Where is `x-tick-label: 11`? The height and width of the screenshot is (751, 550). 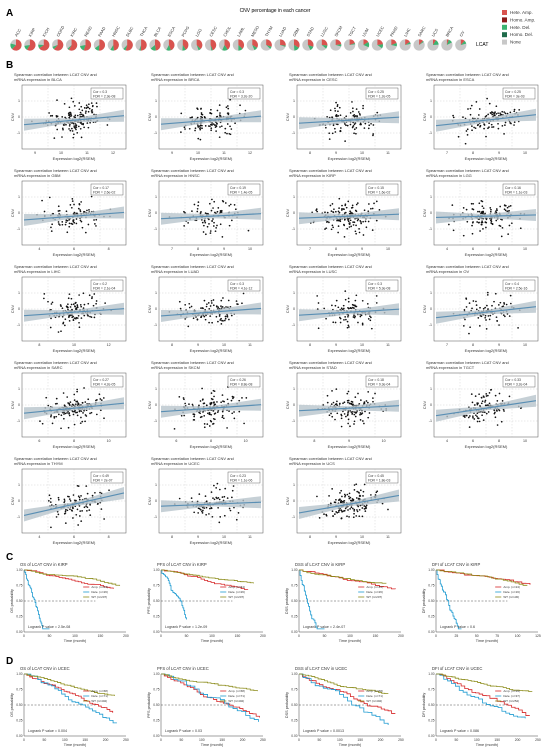
x-tick-label: 11 is located at coordinates (250, 537).